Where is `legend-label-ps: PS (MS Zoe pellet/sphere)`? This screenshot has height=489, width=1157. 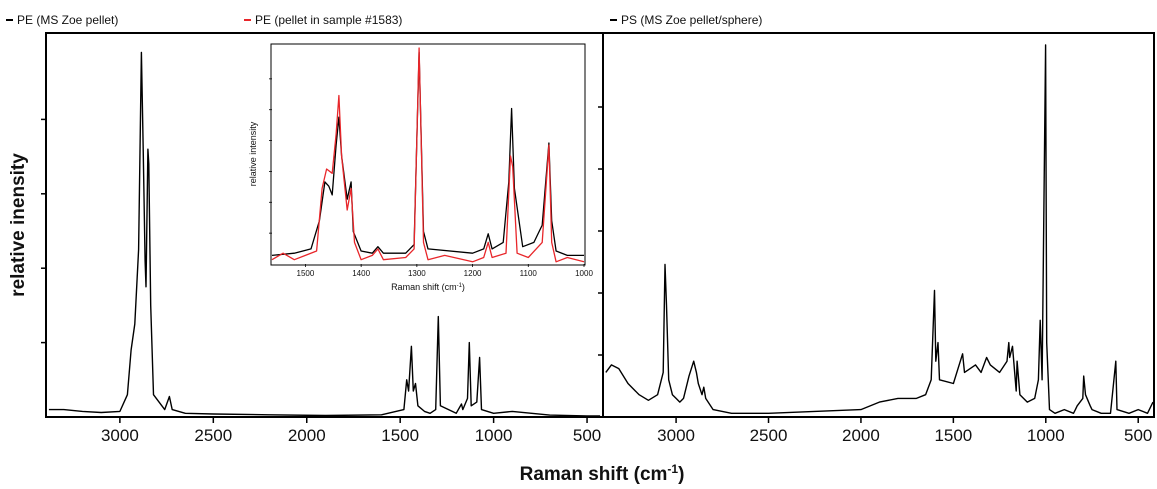 legend-label-ps: PS (MS Zoe pellet/sphere) is located at coordinates (691, 20).